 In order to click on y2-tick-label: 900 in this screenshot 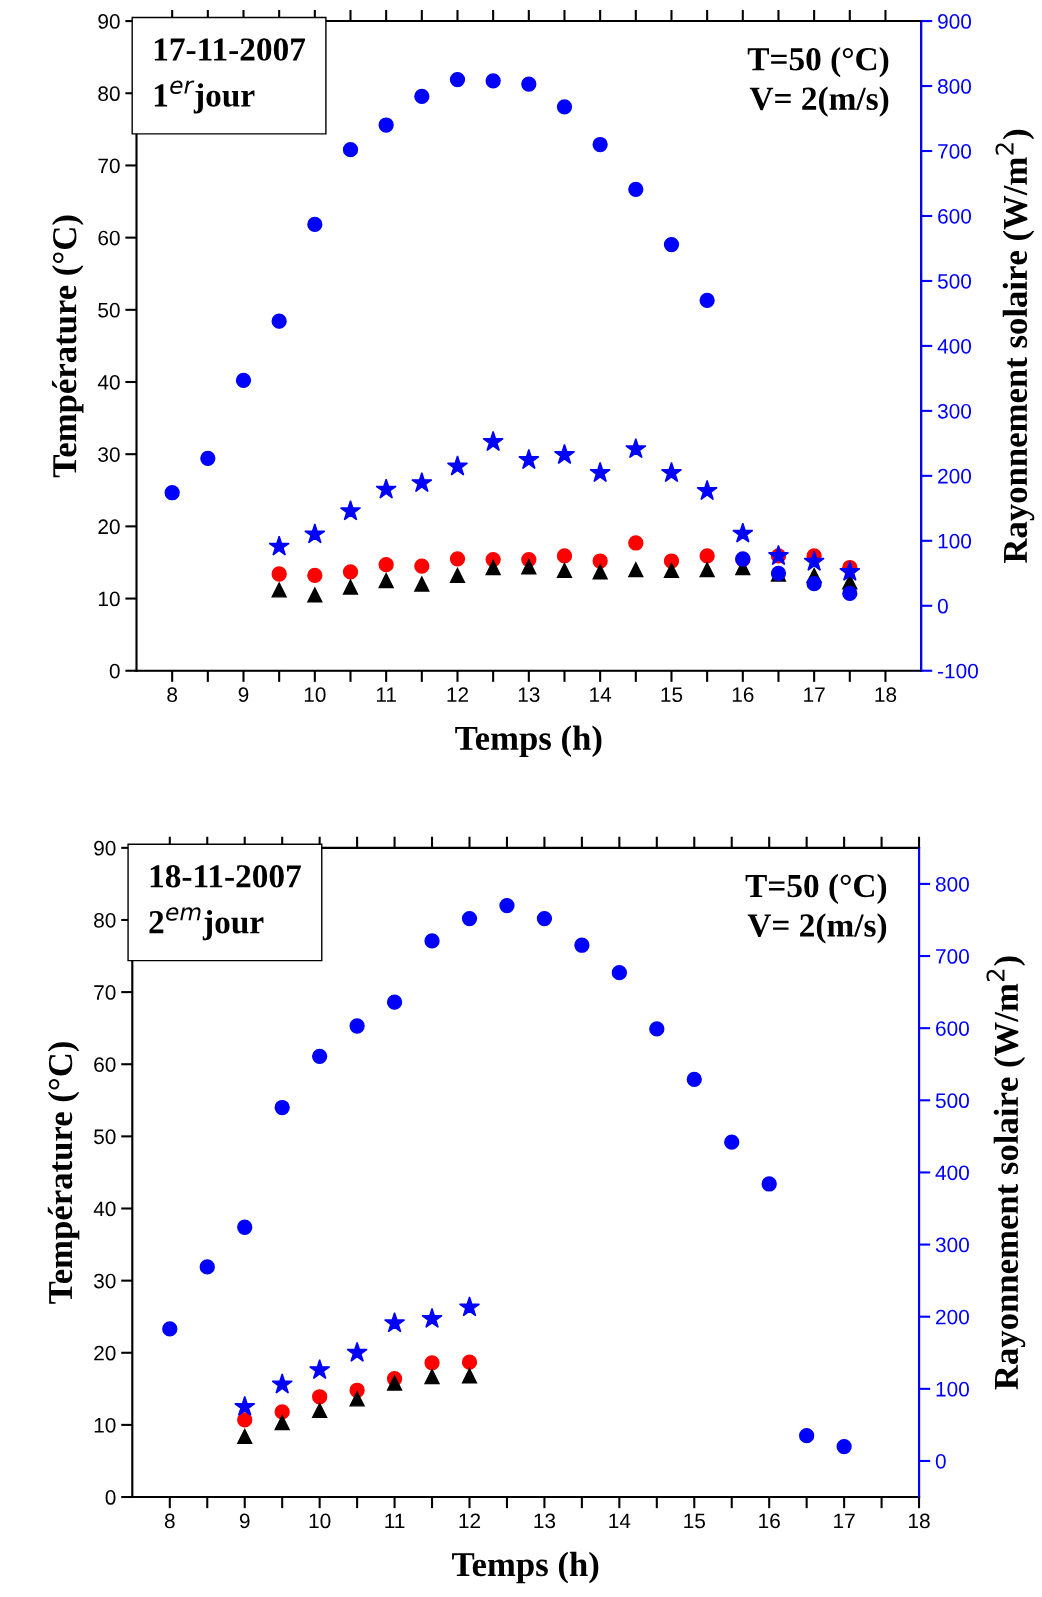, I will do `click(955, 21)`.